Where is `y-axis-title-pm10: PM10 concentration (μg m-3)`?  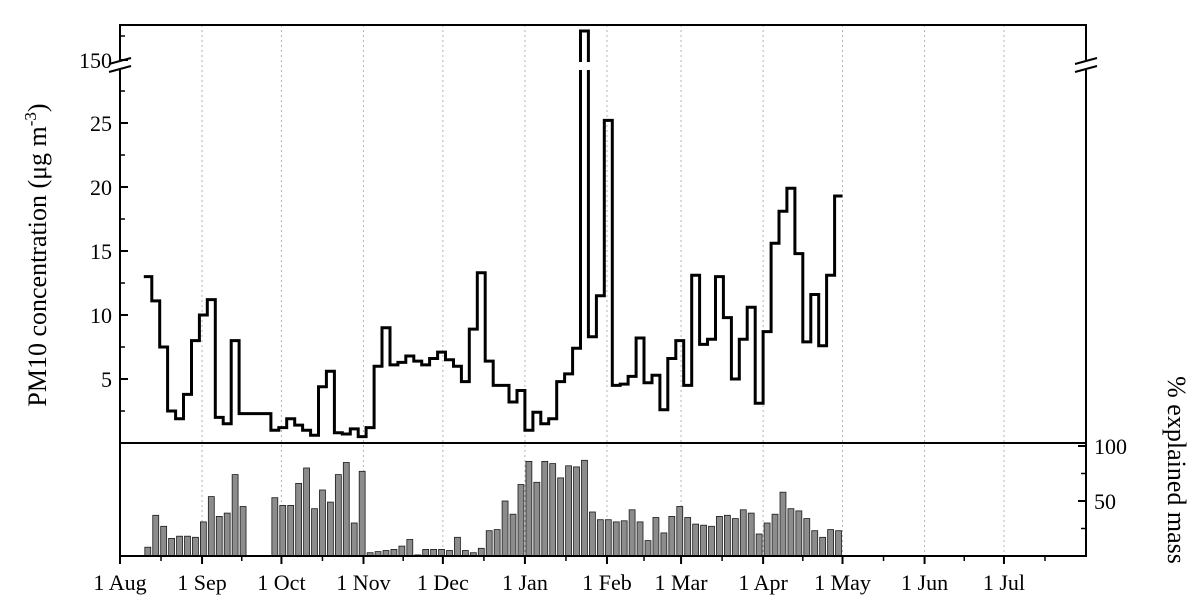 y-axis-title-pm10: PM10 concentration (μg m-3) is located at coordinates (36, 254).